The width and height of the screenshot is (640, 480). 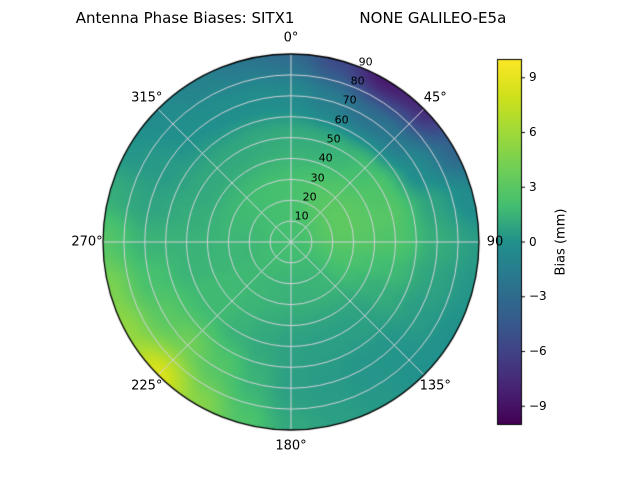 What do you see at coordinates (538, 405) in the screenshot?
I see `colorbar-tick-label: −9` at bounding box center [538, 405].